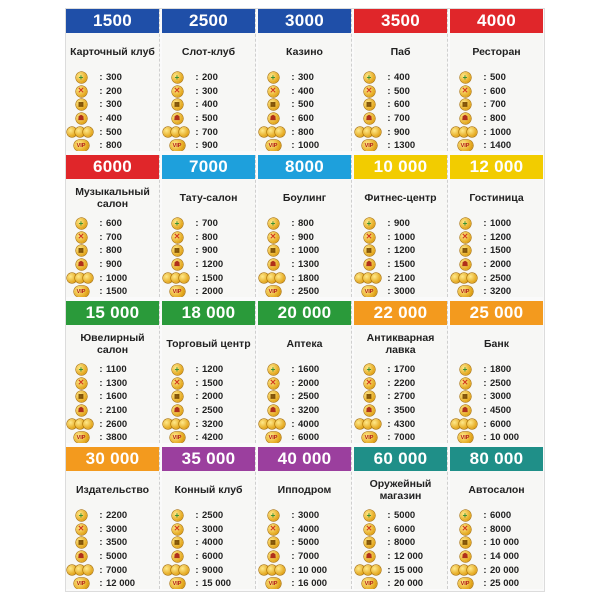 The image size is (600, 600). What do you see at coordinates (309, 383) in the screenshot?
I see `rent-amount: 2000` at bounding box center [309, 383].